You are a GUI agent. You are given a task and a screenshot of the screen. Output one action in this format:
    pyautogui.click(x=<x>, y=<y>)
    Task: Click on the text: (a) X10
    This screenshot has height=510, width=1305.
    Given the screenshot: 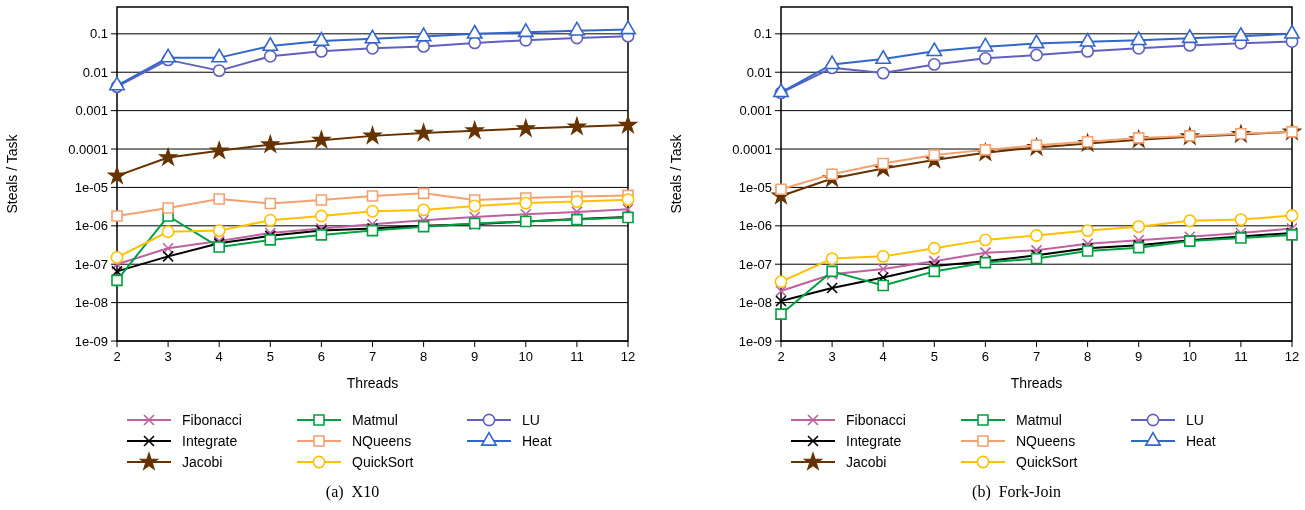 What is the action you would take?
    pyautogui.click(x=352, y=492)
    